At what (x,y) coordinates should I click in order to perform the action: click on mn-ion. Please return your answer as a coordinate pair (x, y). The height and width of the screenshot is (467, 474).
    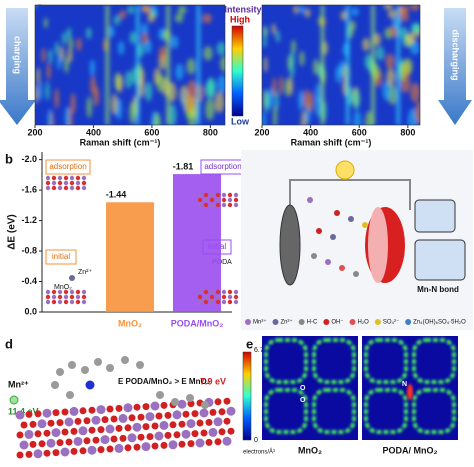
    Looking at the image, I should click on (14, 400).